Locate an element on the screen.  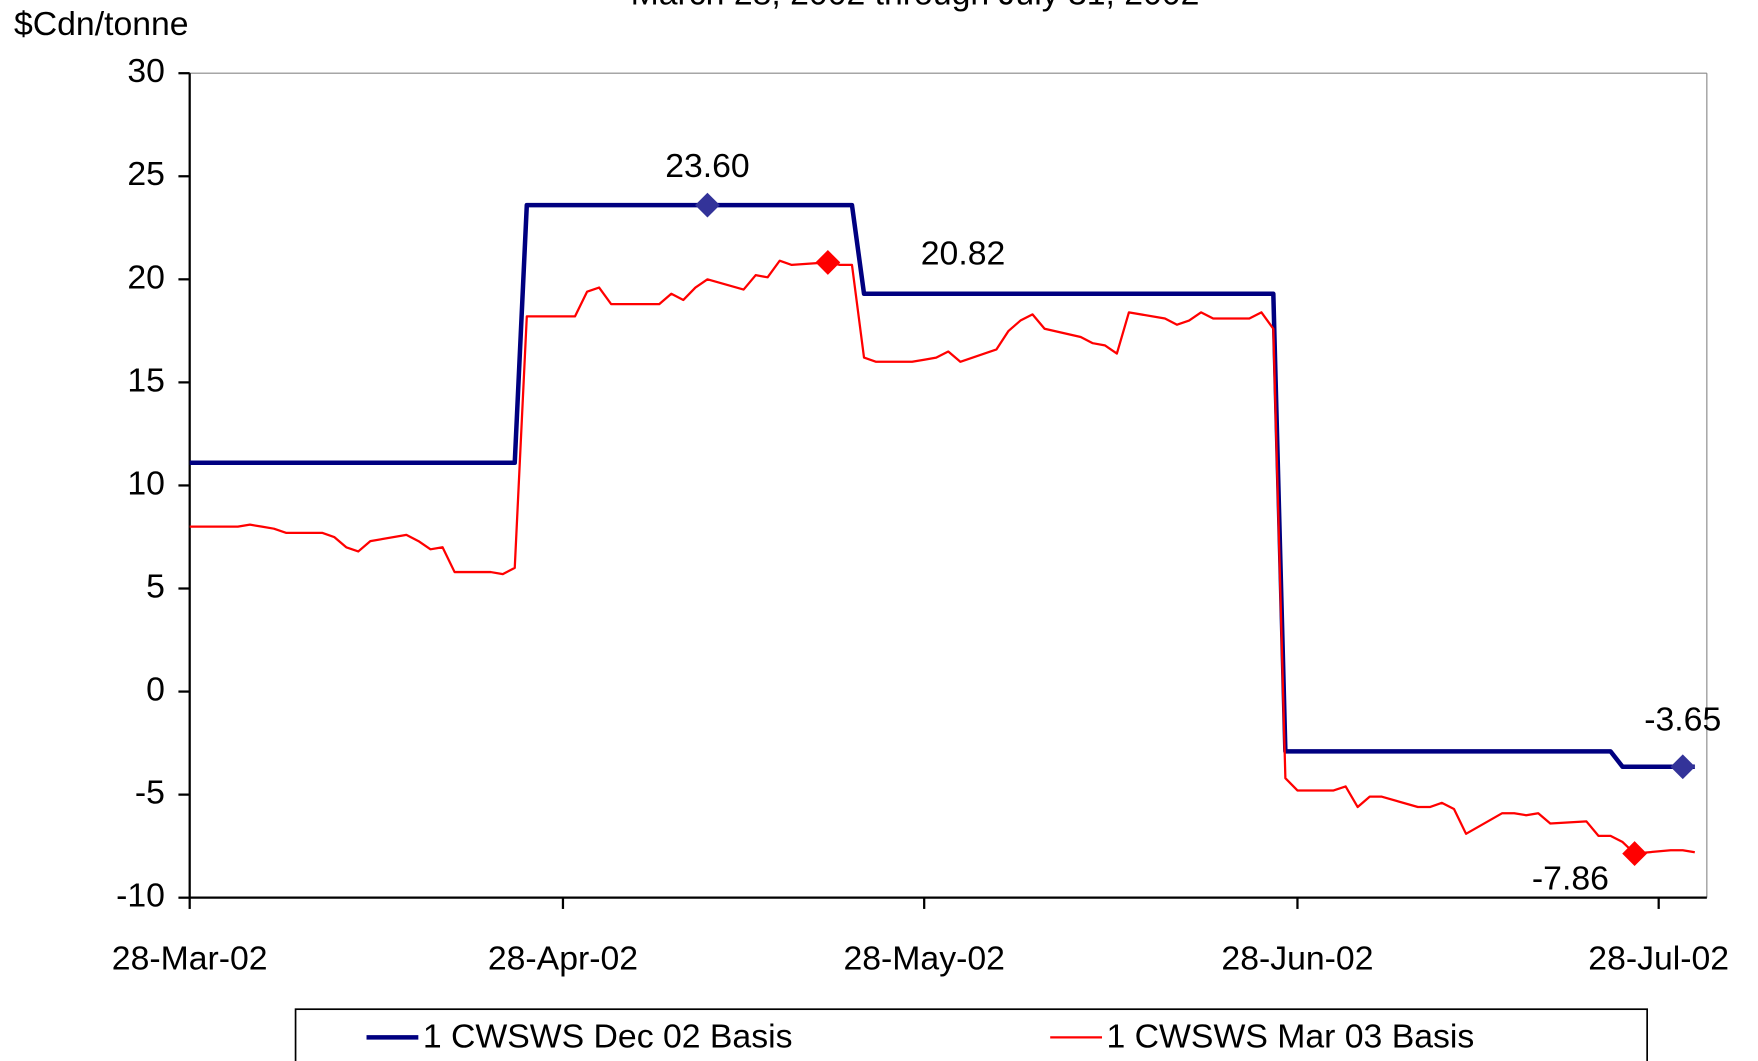
y-tick-label: -10 is located at coordinates (140, 896).